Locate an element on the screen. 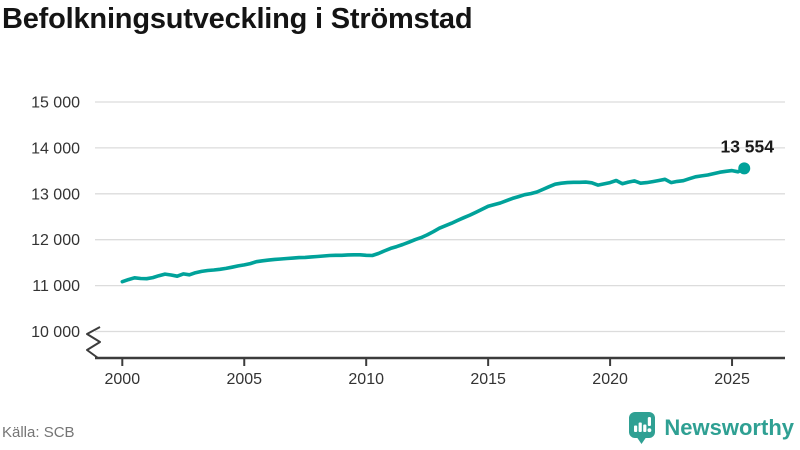 Image resolution: width=800 pixels, height=450 pixels. bar-chart-speech-bubble-icon is located at coordinates (642, 428).